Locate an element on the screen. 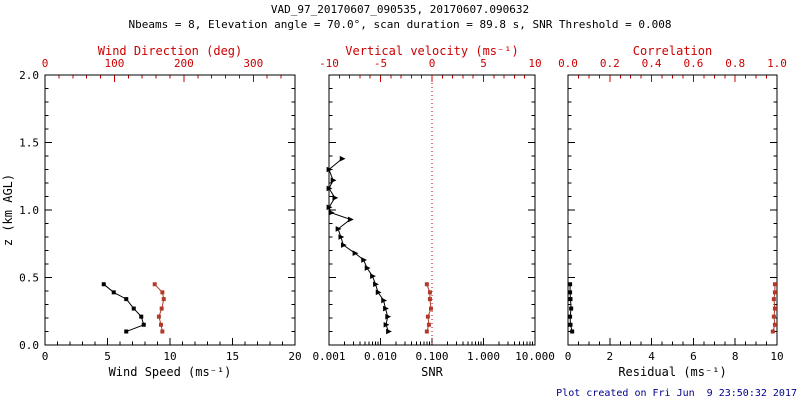 The height and width of the screenshot is (400, 800). svg-text: 0.6 is located at coordinates (693, 63).